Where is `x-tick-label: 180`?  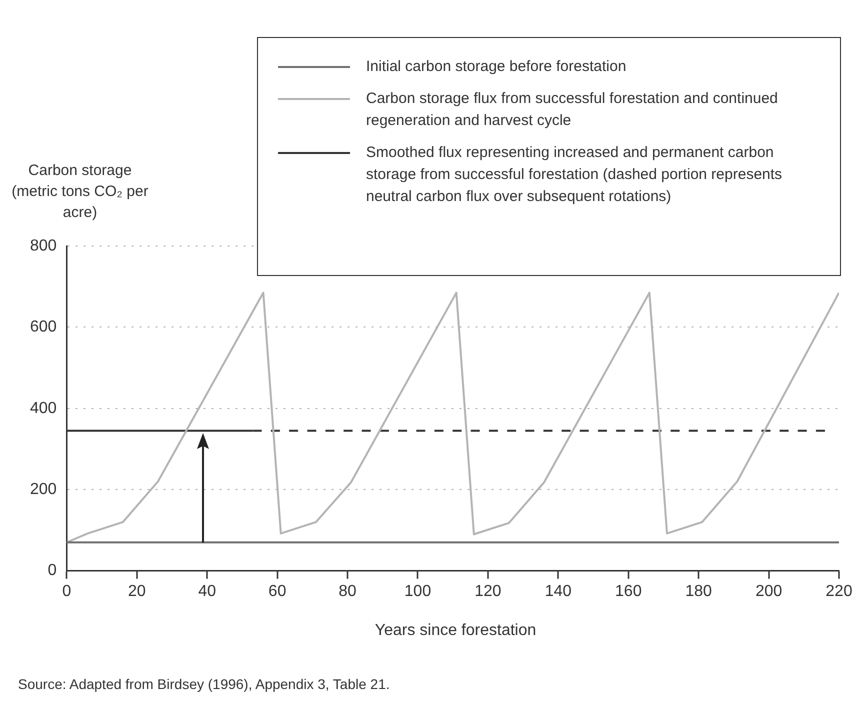 x-tick-label: 180 is located at coordinates (698, 591).